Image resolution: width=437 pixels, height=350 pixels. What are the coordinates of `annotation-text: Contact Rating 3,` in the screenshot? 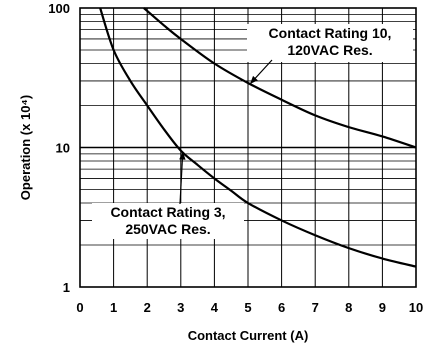 It's located at (167, 212).